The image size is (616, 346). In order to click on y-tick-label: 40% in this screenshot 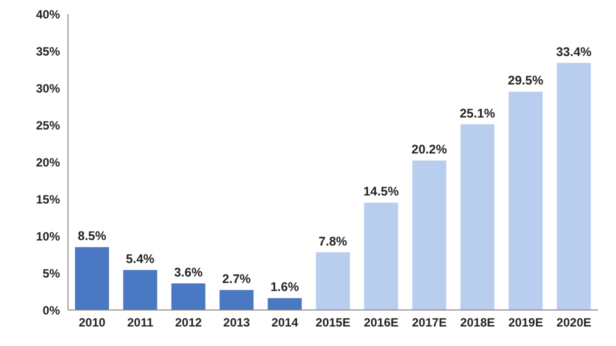, I will do `click(48, 14)`.